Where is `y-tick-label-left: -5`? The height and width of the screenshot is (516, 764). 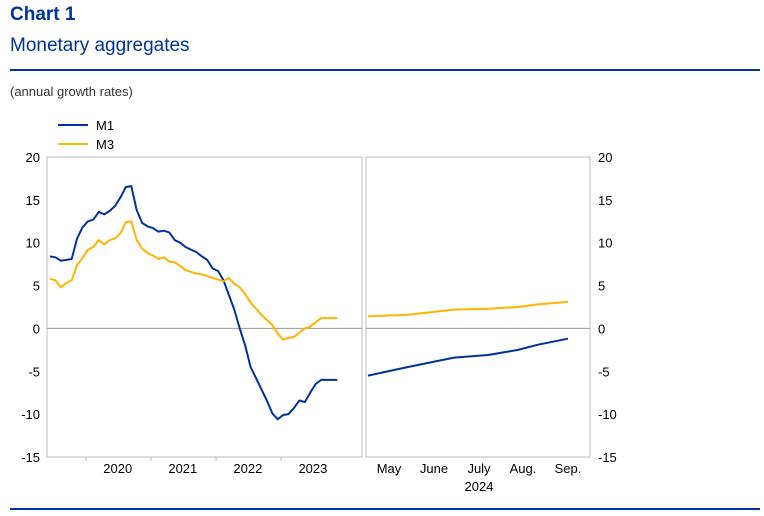 y-tick-label-left: -5 is located at coordinates (34, 371).